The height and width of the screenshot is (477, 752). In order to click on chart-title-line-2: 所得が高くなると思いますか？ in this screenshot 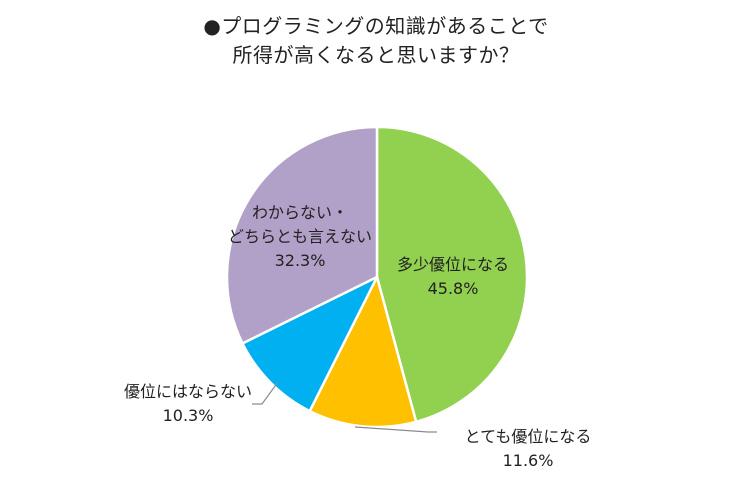, I will do `click(376, 55)`.